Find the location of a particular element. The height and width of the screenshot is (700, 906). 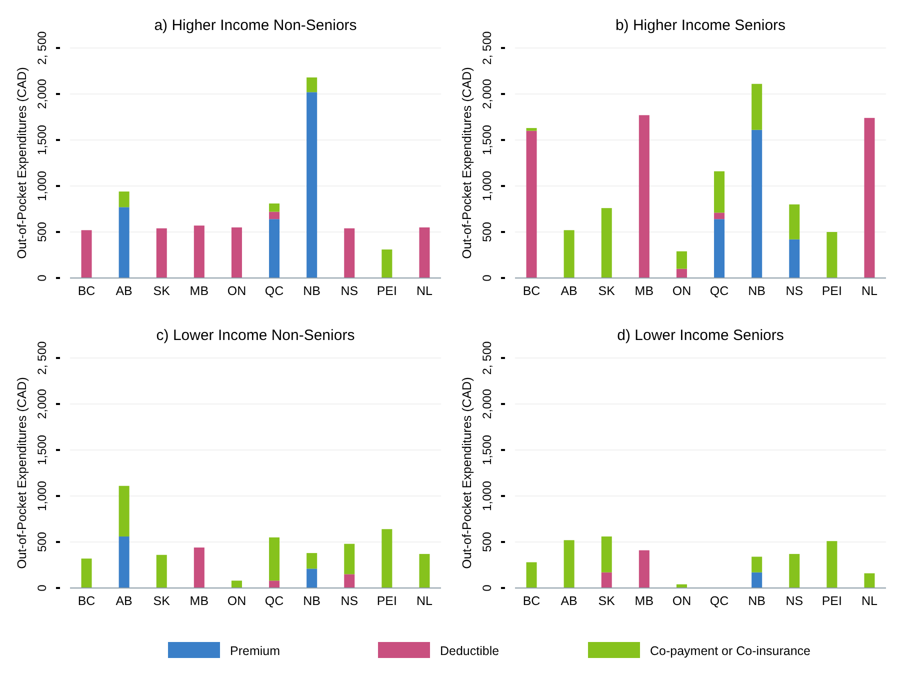

legend-label: Co-payment or Co-insurance is located at coordinates (730, 651).